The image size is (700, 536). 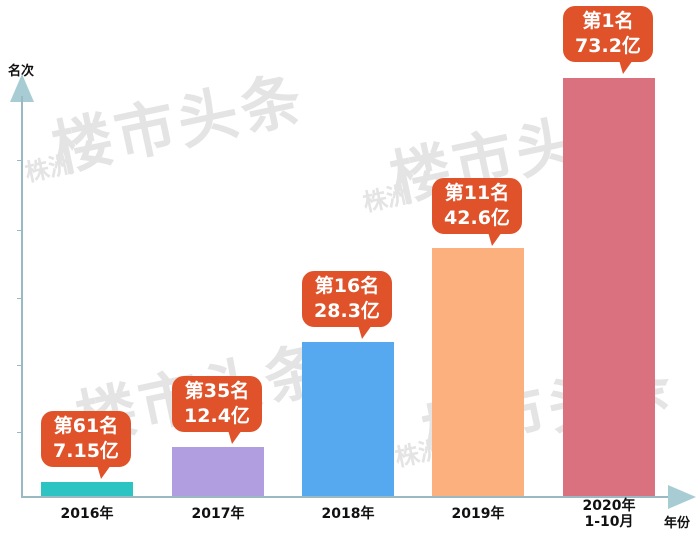 I want to click on x-axis-label: 年份, so click(x=677, y=523).